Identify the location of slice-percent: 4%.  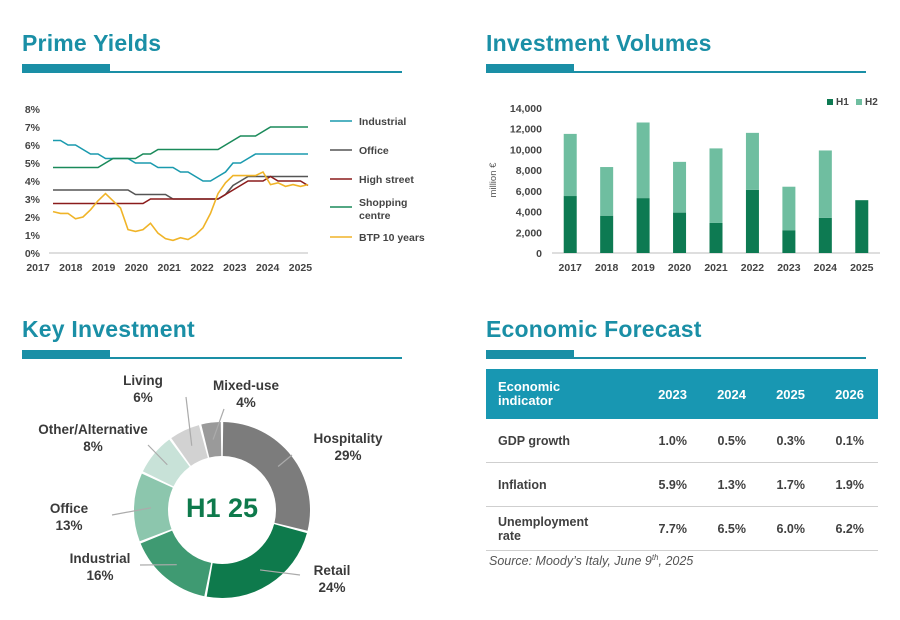
(246, 402).